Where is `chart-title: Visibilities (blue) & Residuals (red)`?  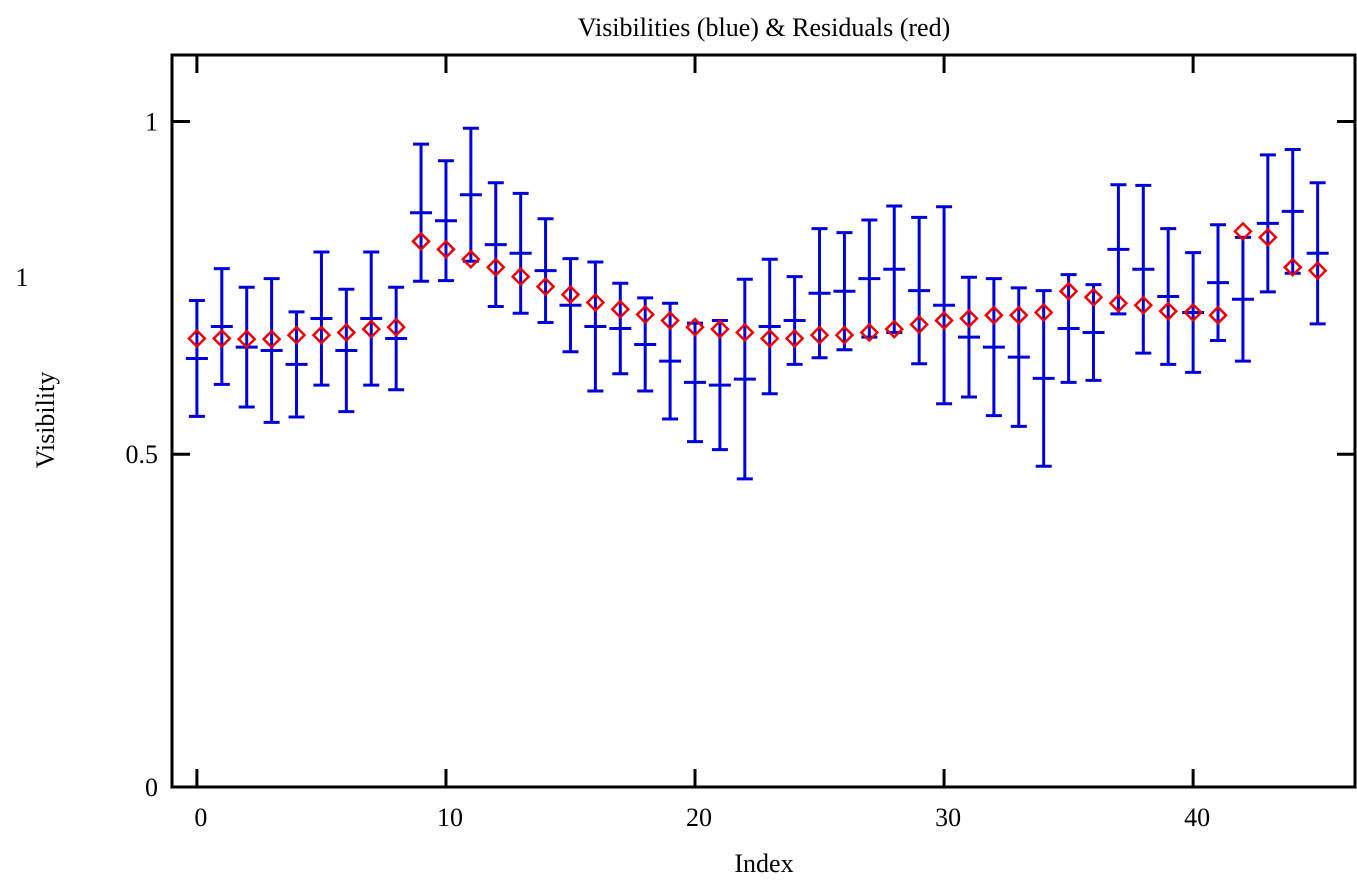
chart-title: Visibilities (blue) & Residuals (red) is located at coordinates (764, 27).